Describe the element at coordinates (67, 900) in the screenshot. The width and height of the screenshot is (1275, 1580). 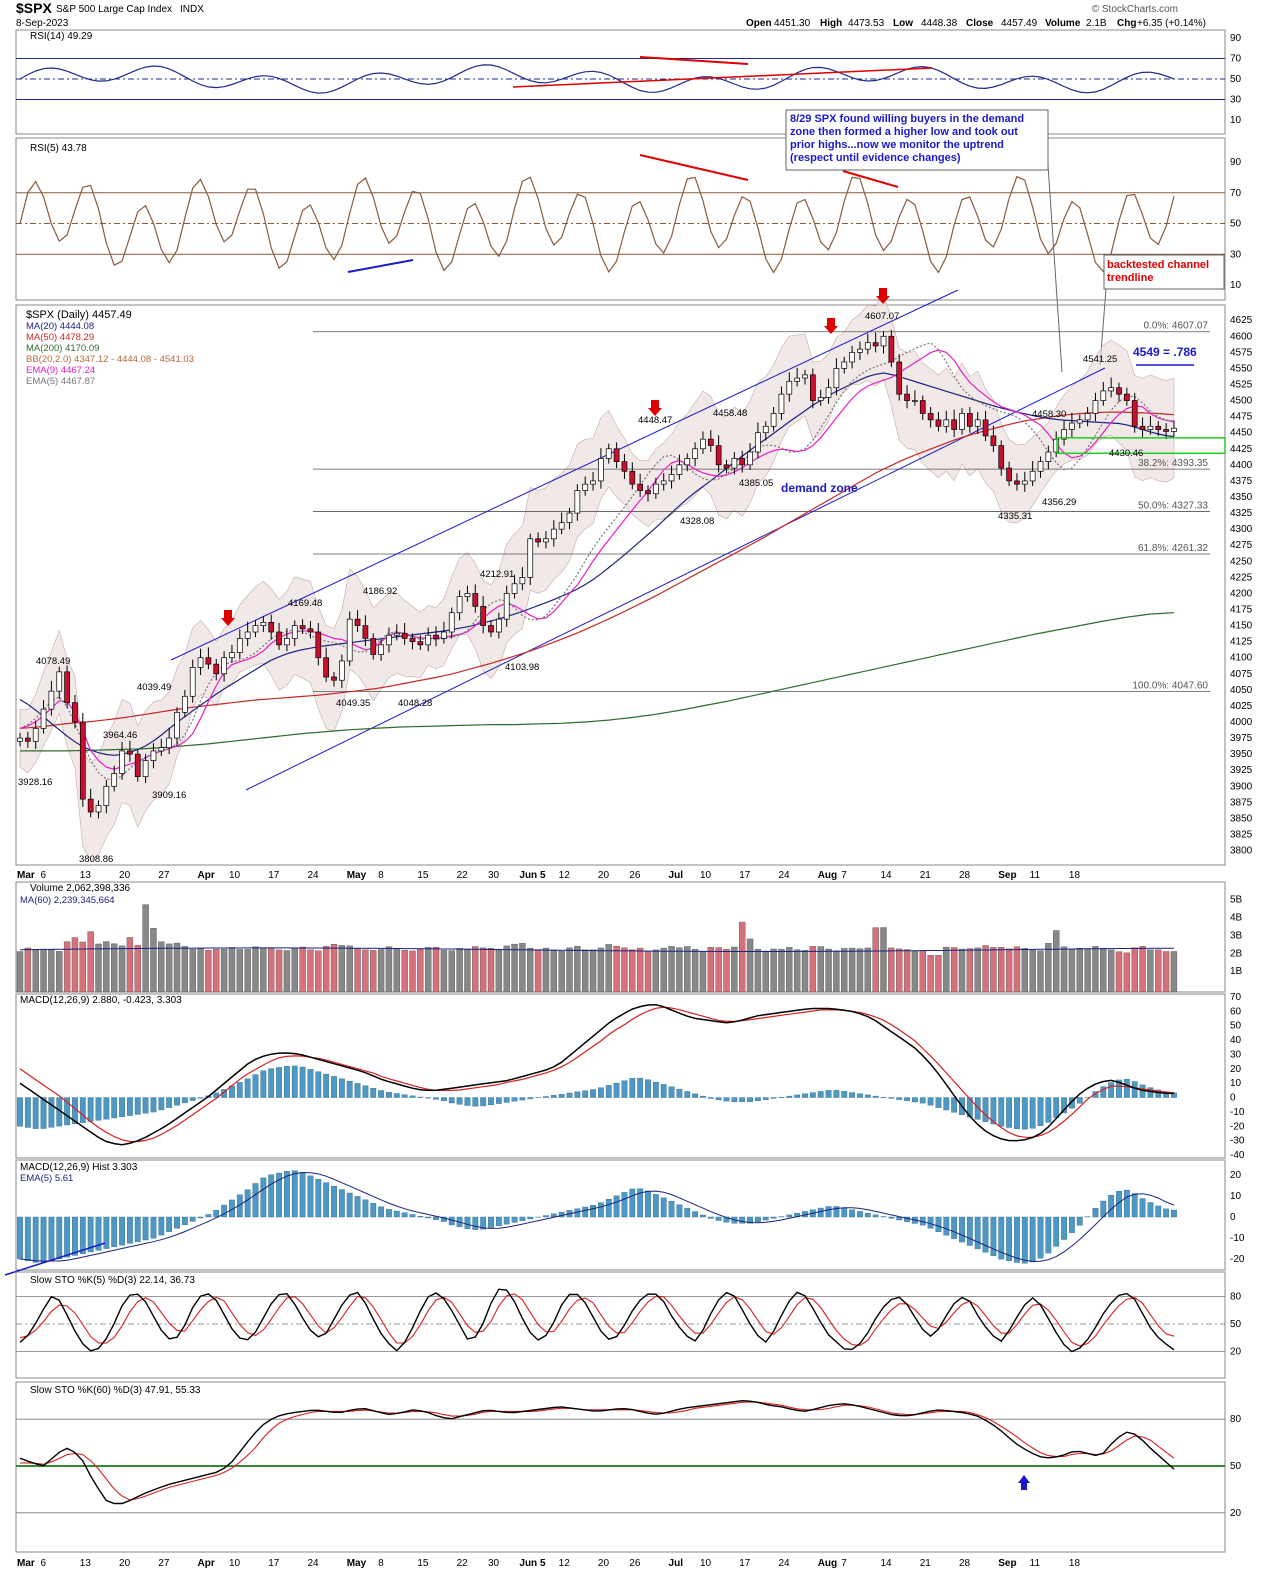
I see `volume-ma-label: MA(60) 2,239,345,664` at that location.